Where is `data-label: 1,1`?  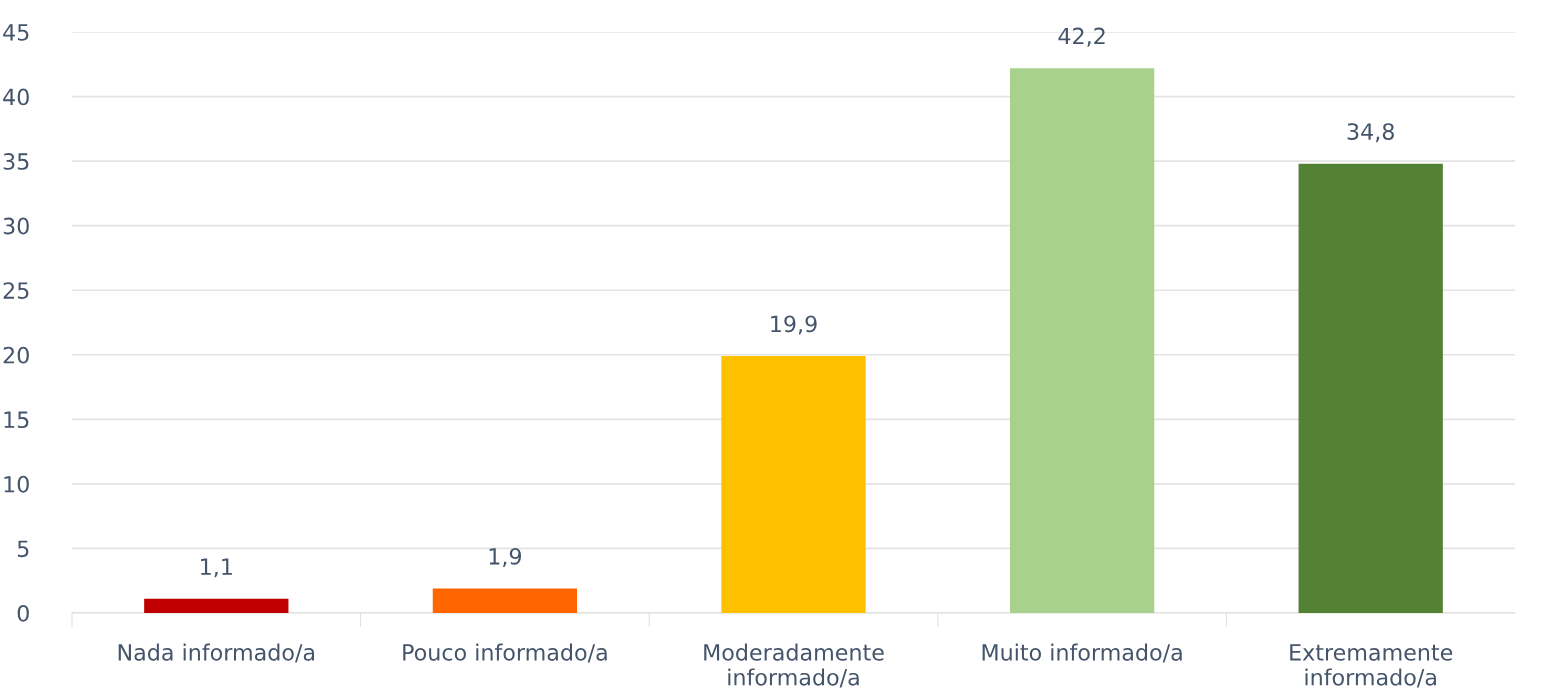 data-label: 1,1 is located at coordinates (216, 568).